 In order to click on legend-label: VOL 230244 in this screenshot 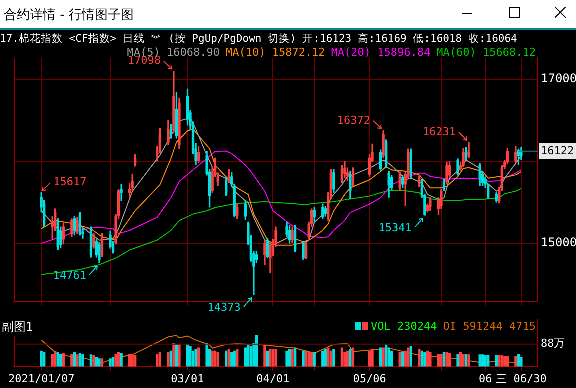, I will do `click(404, 326)`.